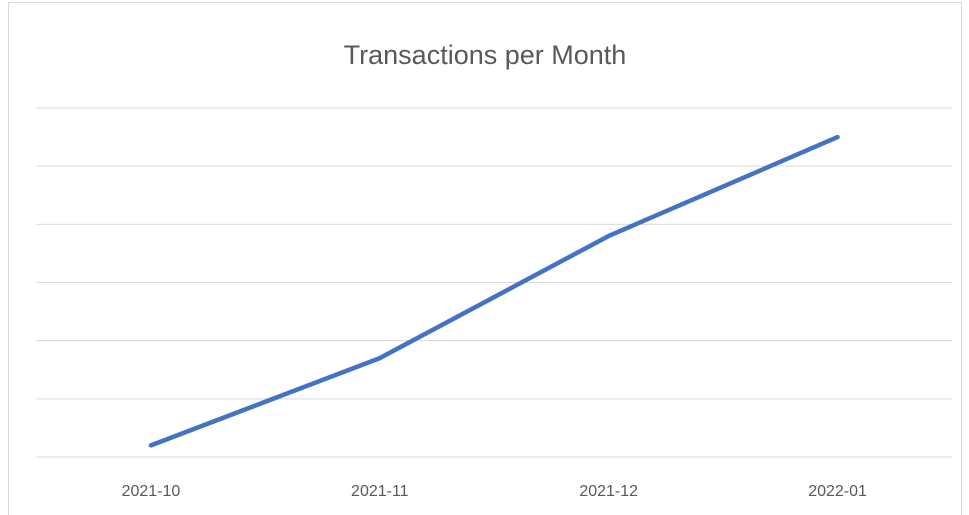  I want to click on chart-title: Transactions per Month, so click(485, 55).